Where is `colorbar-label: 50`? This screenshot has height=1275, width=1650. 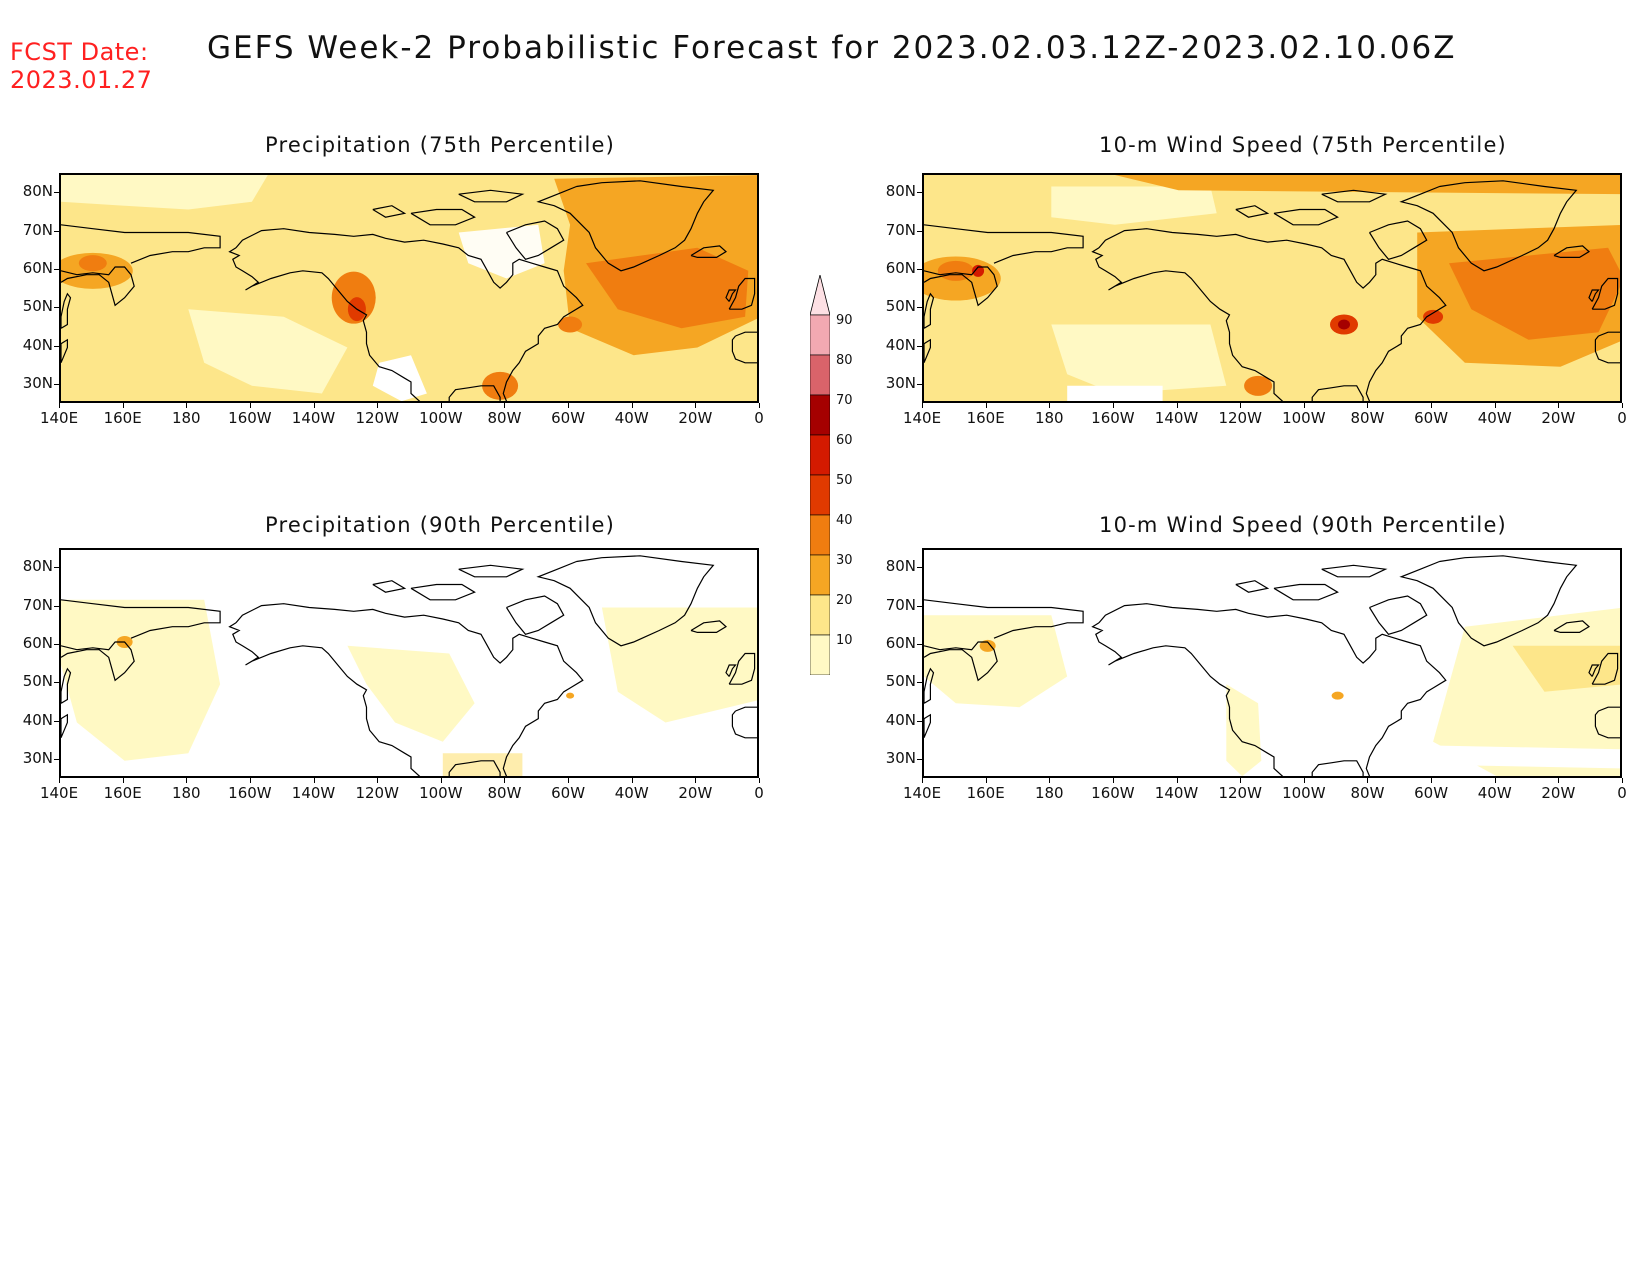 colorbar-label: 50 is located at coordinates (844, 480).